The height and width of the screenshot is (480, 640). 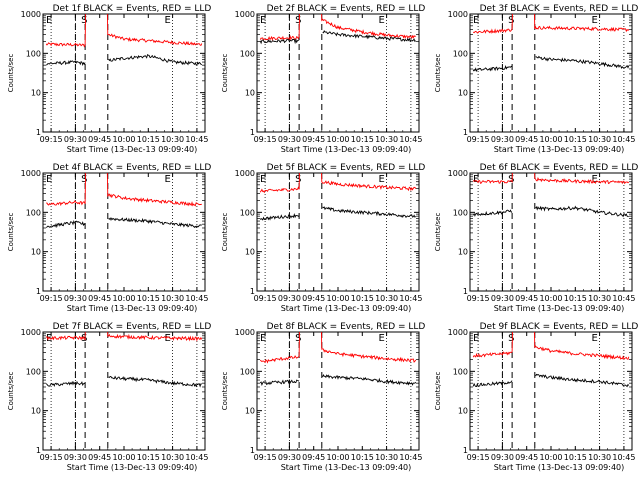 What do you see at coordinates (559, 9) in the screenshot?
I see `panel-title: Det 3f BLACK = Events, RED = LLD` at bounding box center [559, 9].